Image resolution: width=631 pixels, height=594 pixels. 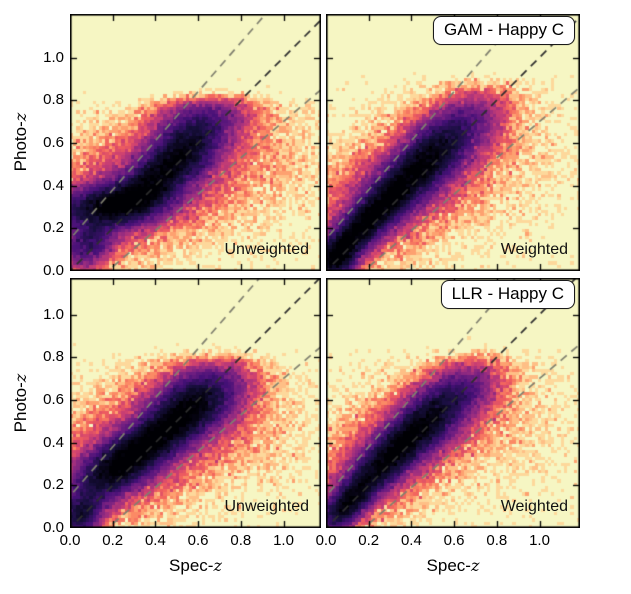 I want to click on annotation-unweighted-bottom: Unweighted, so click(x=267, y=506).